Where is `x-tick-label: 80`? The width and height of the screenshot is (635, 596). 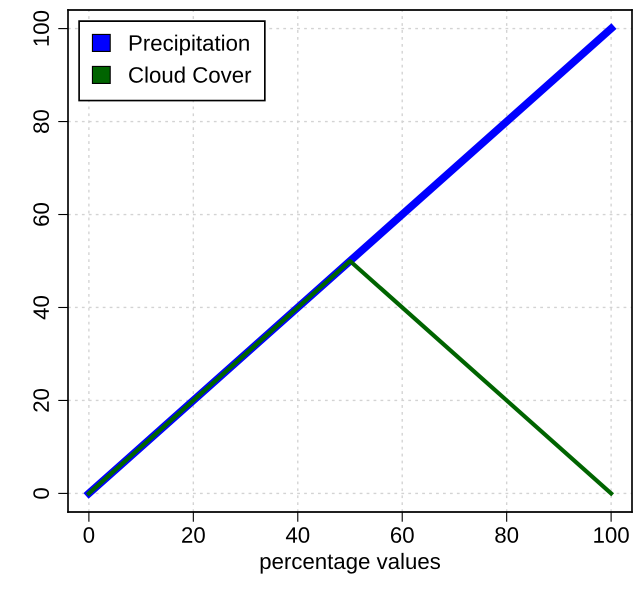 x-tick-label: 80 is located at coordinates (506, 535).